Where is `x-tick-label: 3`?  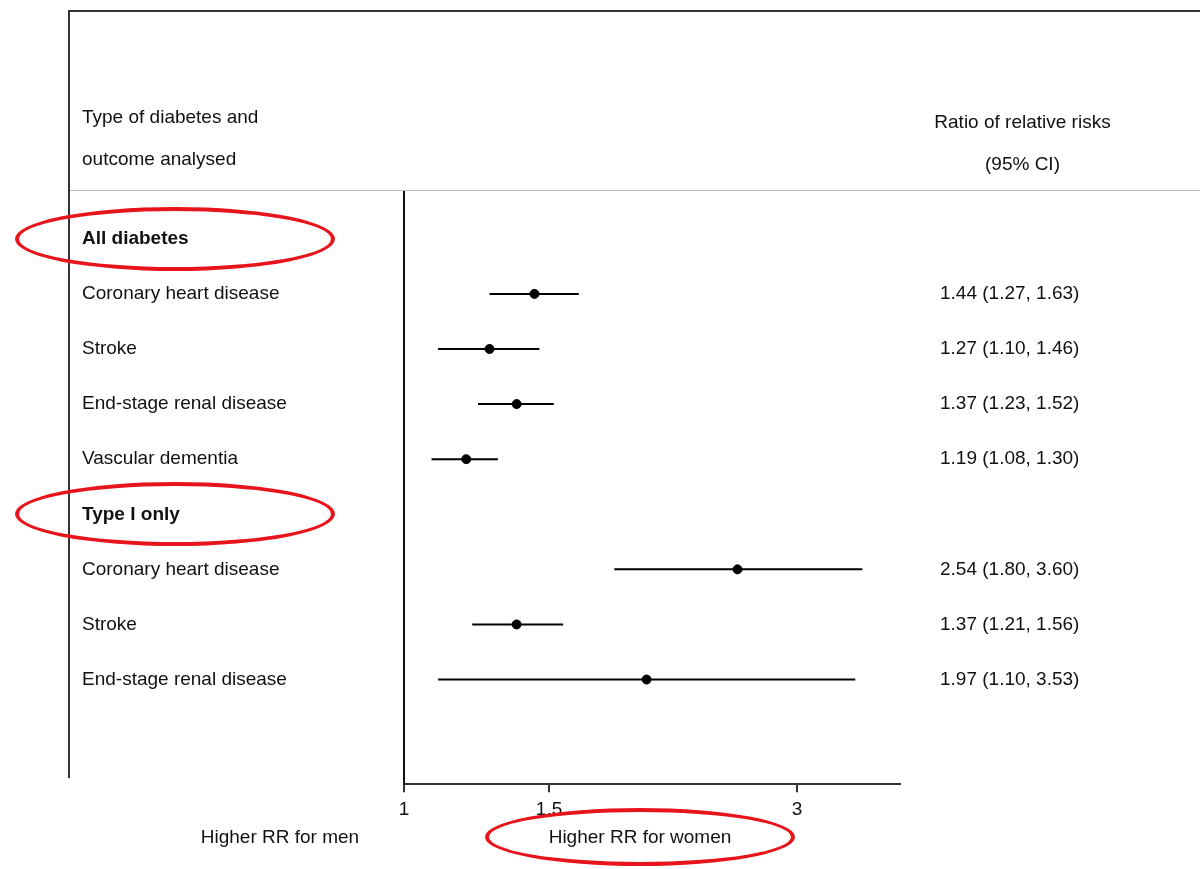 x-tick-label: 3 is located at coordinates (797, 808).